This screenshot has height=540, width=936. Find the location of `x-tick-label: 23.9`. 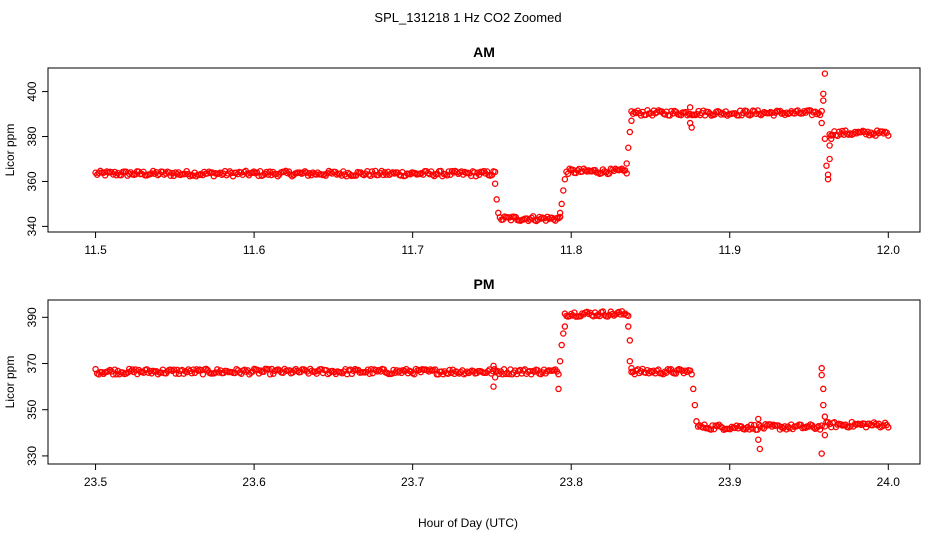

x-tick-label: 23.9 is located at coordinates (730, 482).